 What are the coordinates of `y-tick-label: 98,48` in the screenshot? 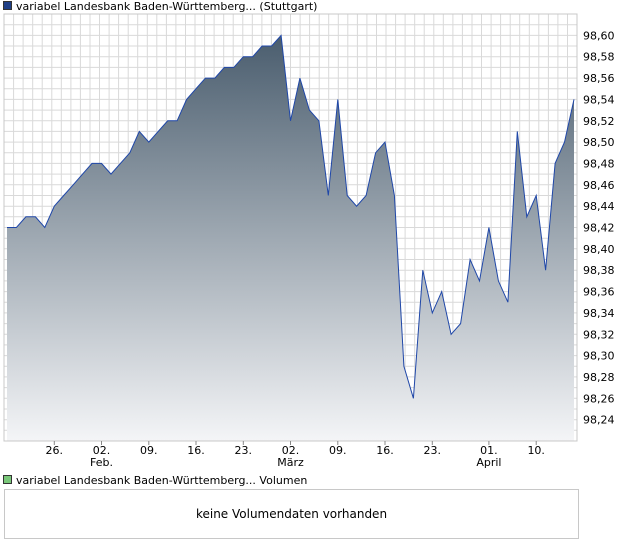 It's located at (599, 163).